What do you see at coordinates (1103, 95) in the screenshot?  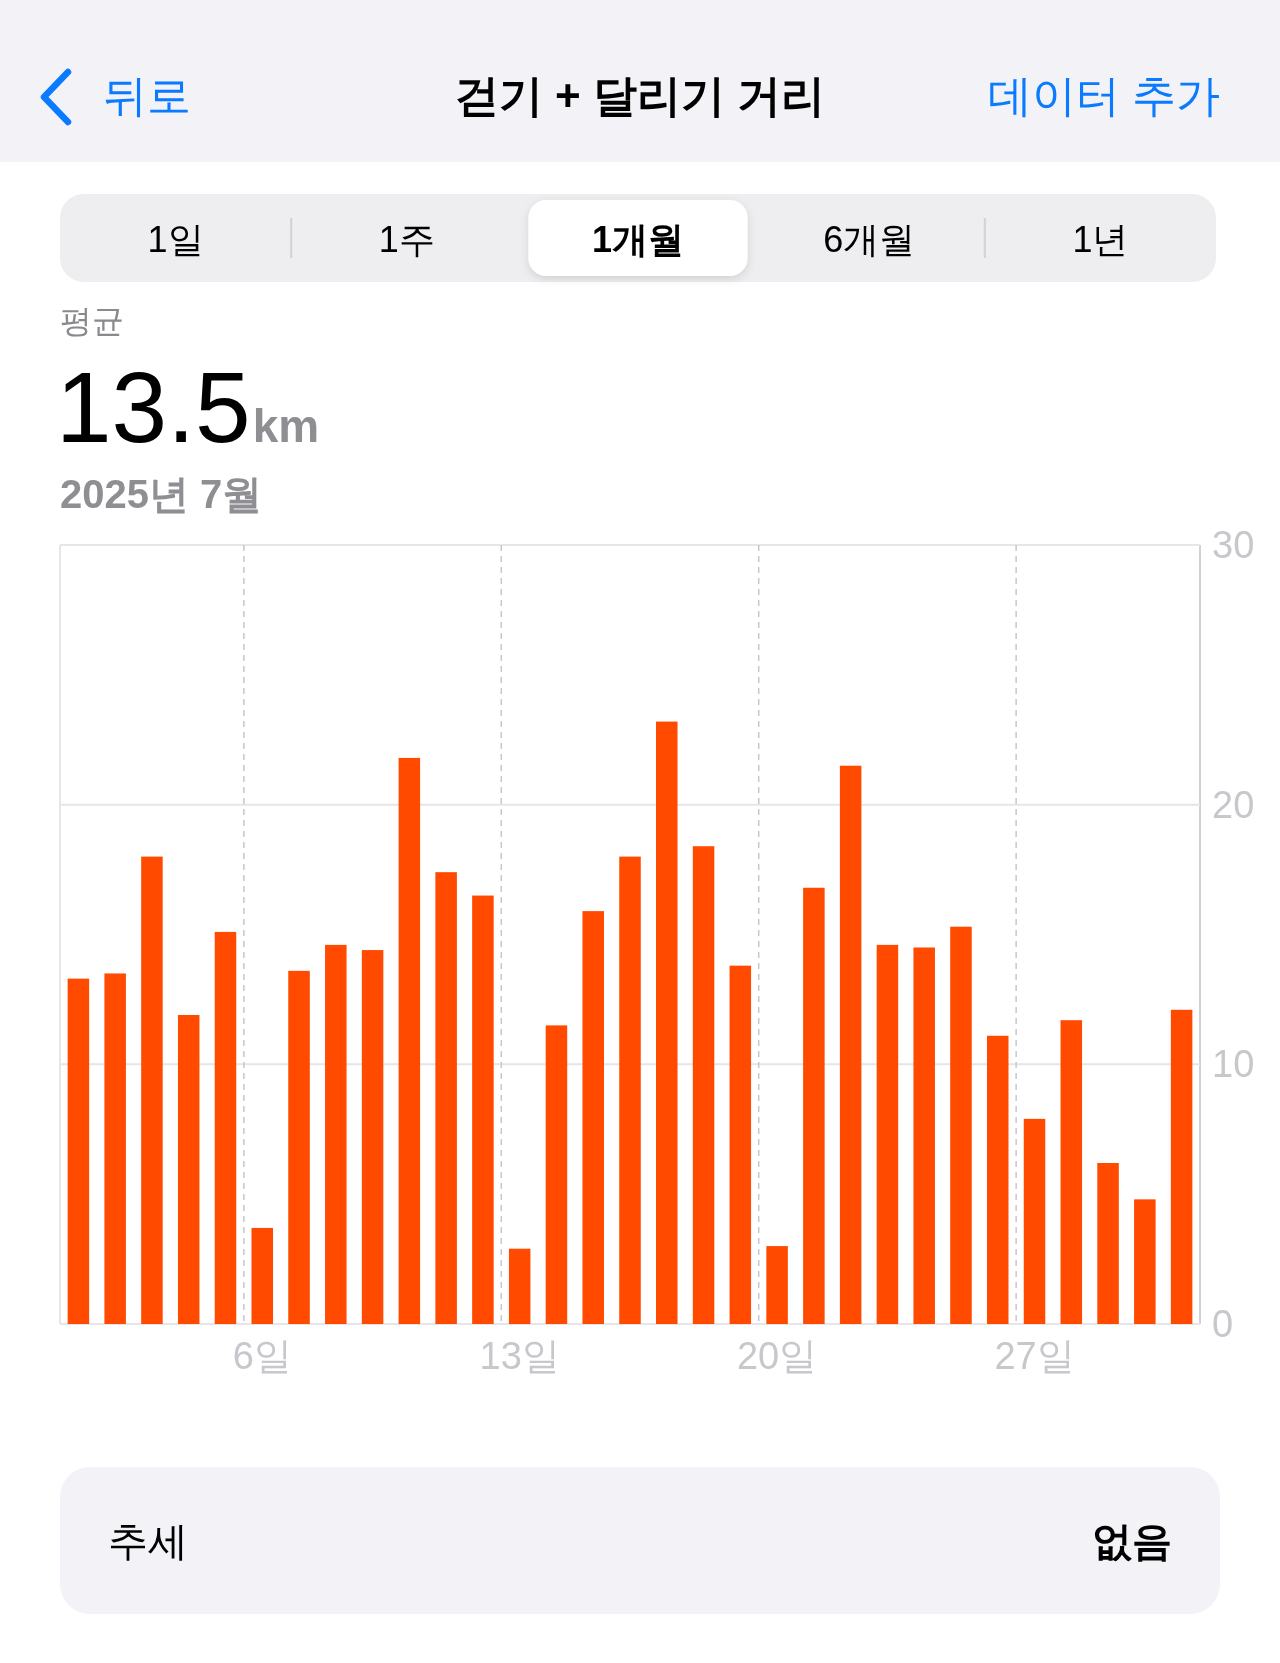 I see `text: 데이터 추가` at bounding box center [1103, 95].